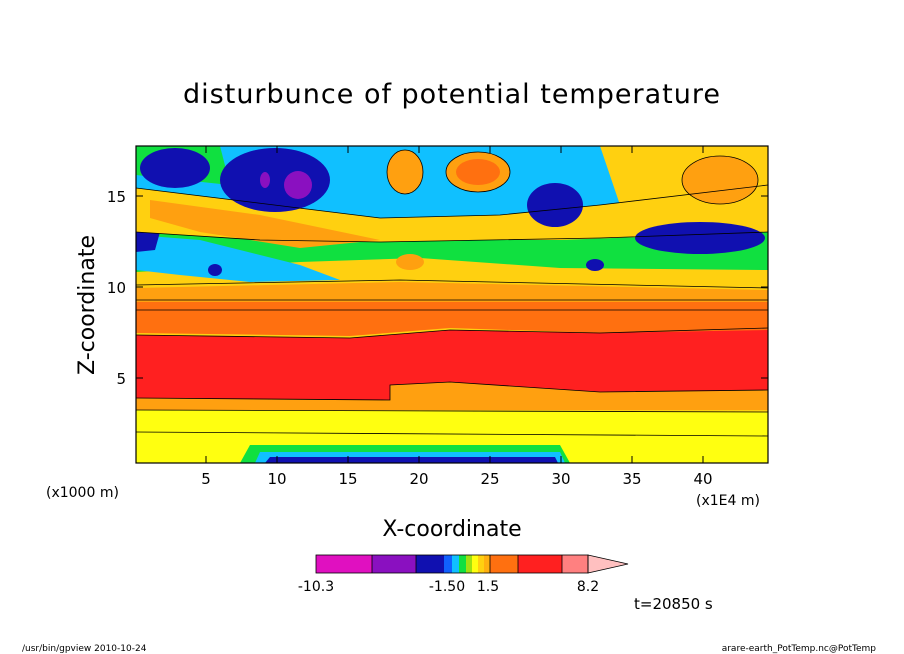 Image resolution: width=904 pixels, height=654 pixels. I want to click on band-cyan-left, so click(238, 258).